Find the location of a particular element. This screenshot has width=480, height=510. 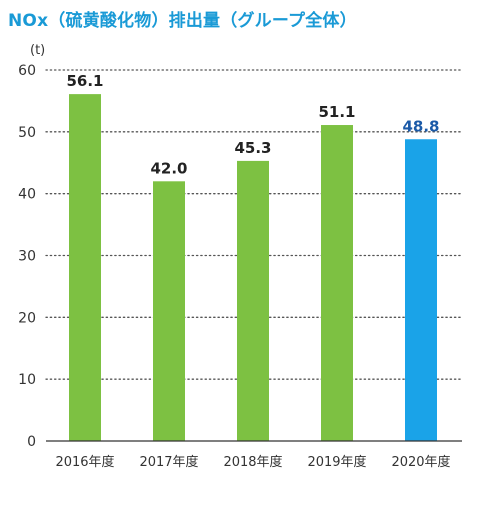

y-tick-label: 50 is located at coordinates (27, 133).